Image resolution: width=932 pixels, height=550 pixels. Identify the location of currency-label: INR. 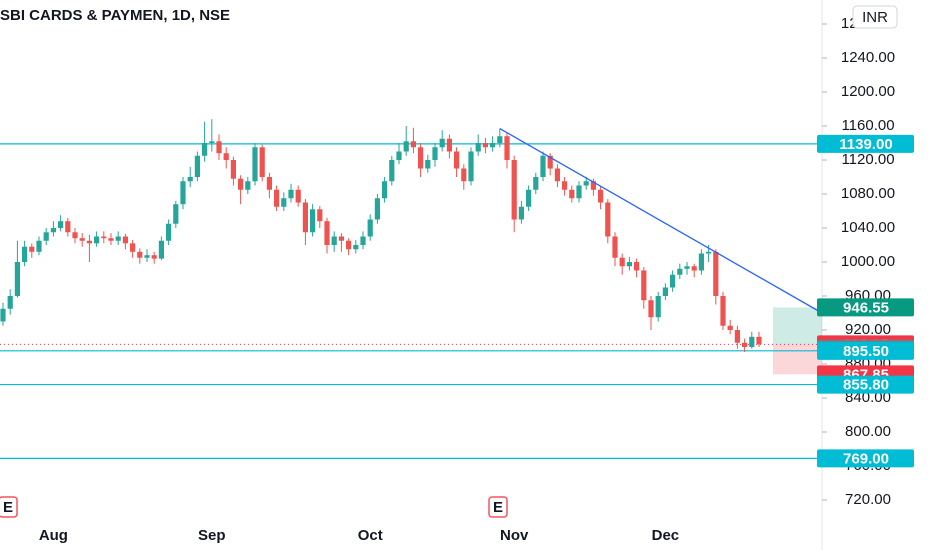
(875, 17).